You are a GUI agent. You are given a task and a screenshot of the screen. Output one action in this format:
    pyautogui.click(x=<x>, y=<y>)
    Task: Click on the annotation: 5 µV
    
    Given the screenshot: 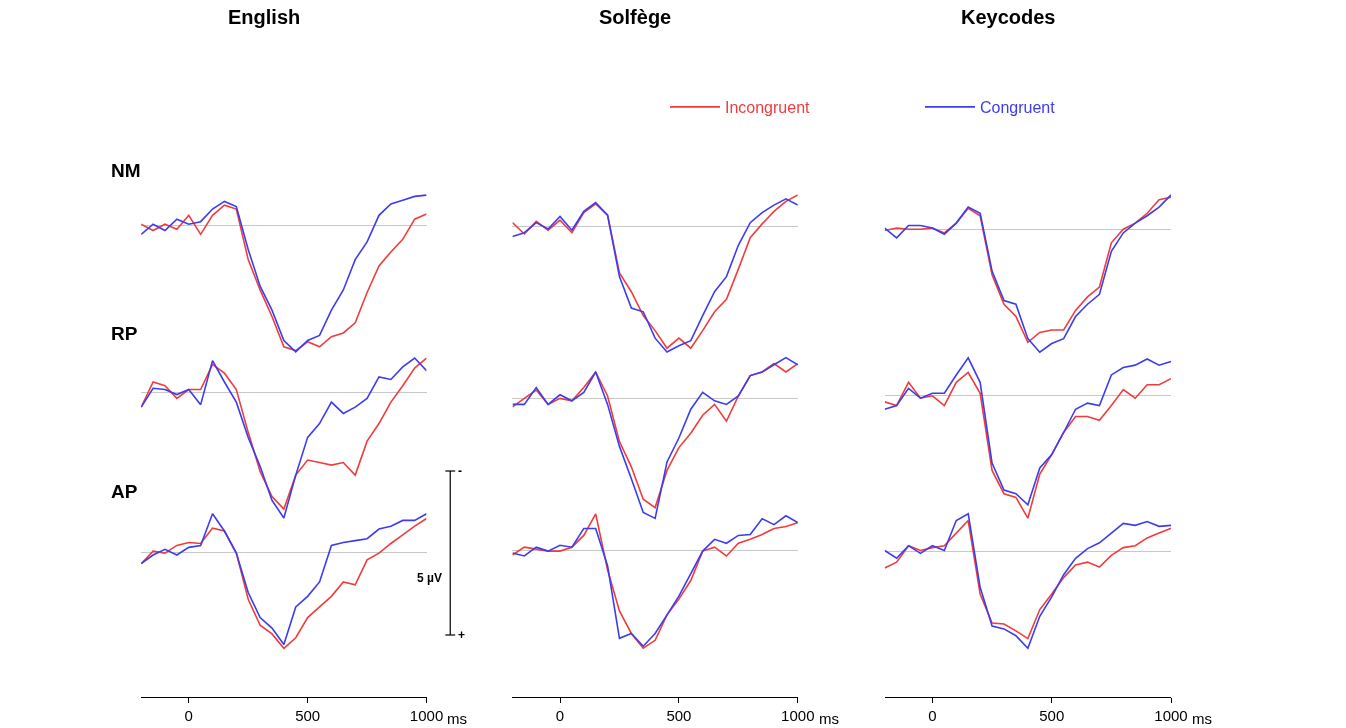 What is the action you would take?
    pyautogui.click(x=429, y=578)
    